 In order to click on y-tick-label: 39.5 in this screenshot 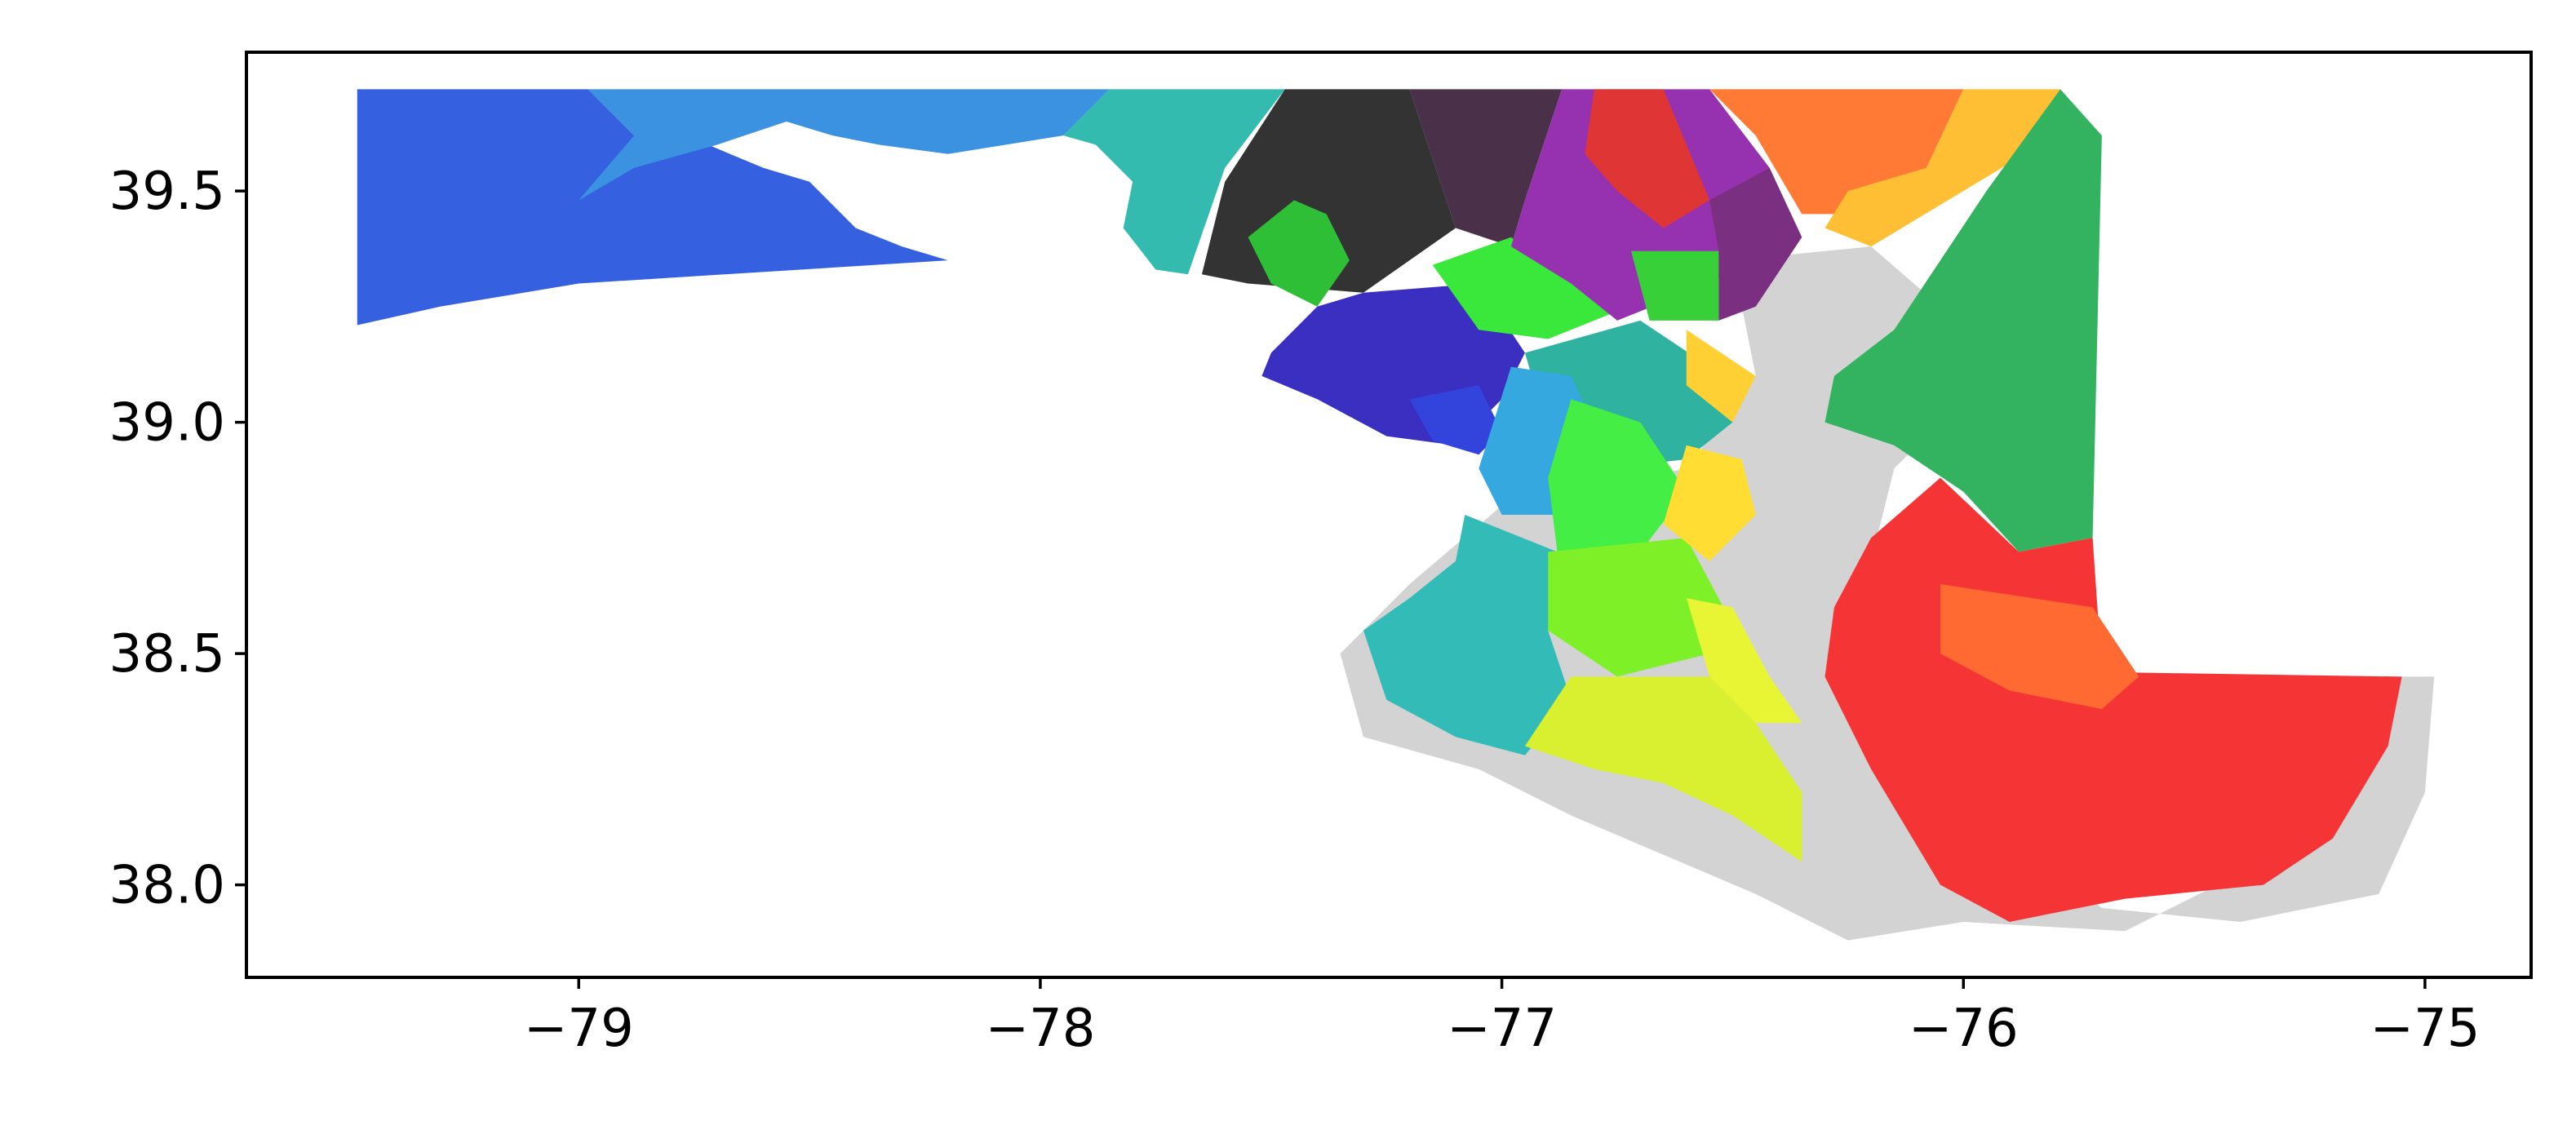, I will do `click(167, 192)`.